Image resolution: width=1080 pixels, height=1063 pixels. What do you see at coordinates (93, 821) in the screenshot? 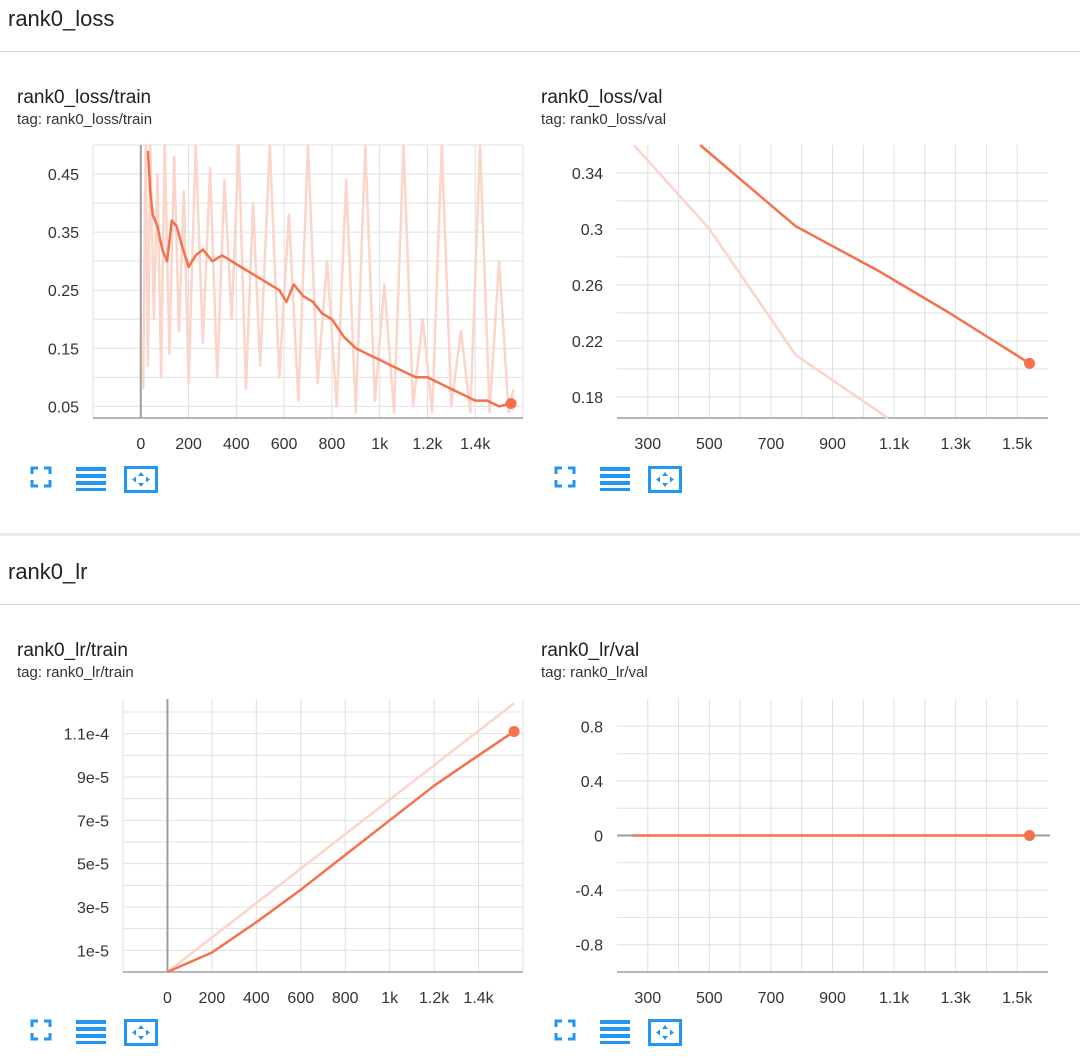
I see `y-tick-label: 7e-5` at bounding box center [93, 821].